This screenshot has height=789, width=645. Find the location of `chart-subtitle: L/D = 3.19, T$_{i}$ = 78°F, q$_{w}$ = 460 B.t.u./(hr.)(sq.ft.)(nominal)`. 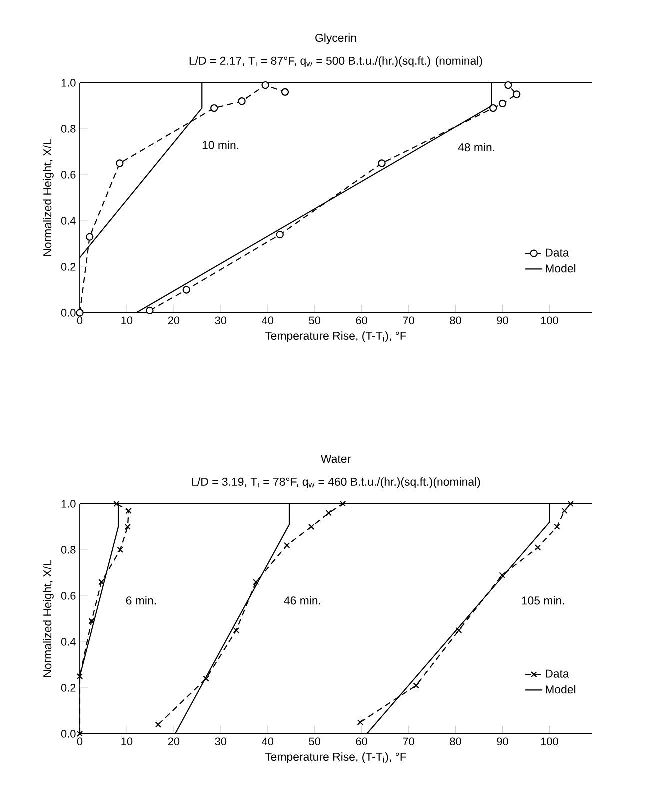

chart-subtitle: L/D = 3.19, T$_{i}$ = 78°F, q$_{w}$ = 460 B.t.u./(hr.)(sq.ft.)(nominal) is located at coordinates (336, 483).